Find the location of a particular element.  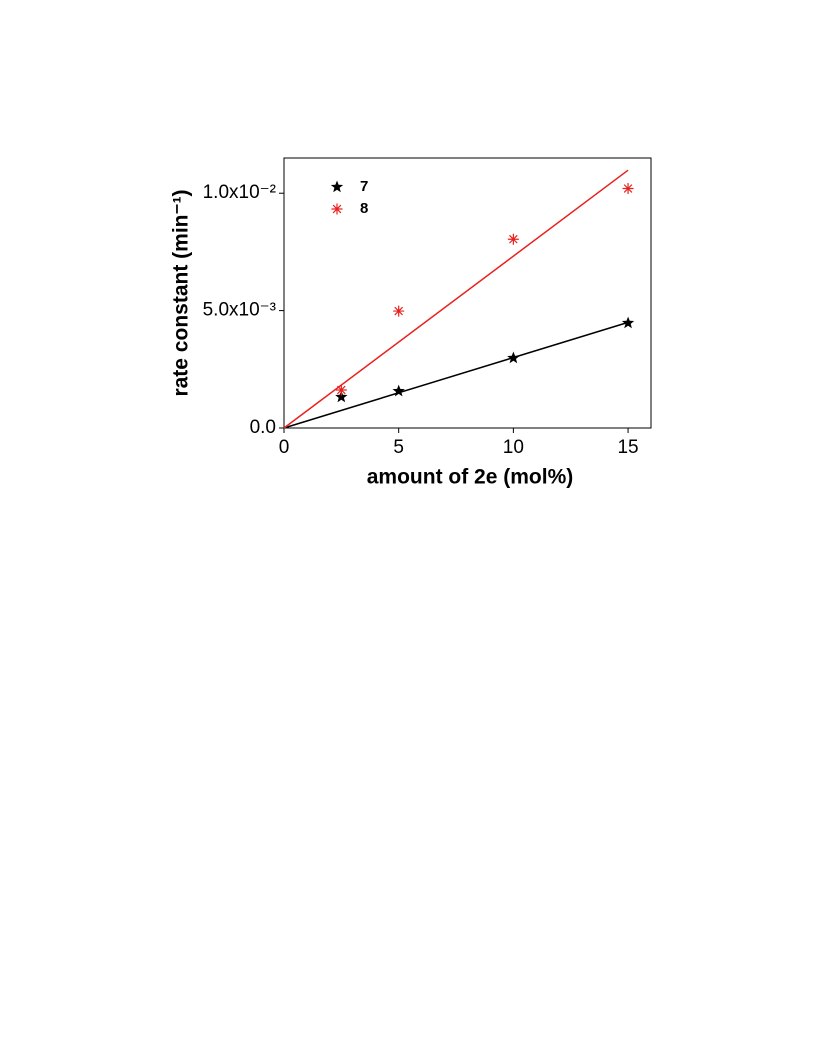

y-tick-label: 1.0x10⁻² is located at coordinates (239, 192).